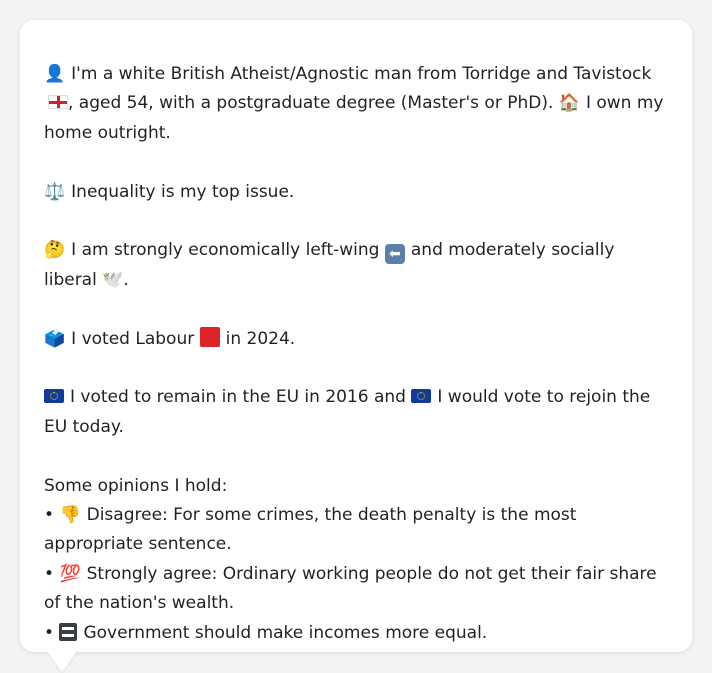 The width and height of the screenshot is (712, 673). Describe the element at coordinates (68, 631) in the screenshot. I see `equals-icon` at that location.